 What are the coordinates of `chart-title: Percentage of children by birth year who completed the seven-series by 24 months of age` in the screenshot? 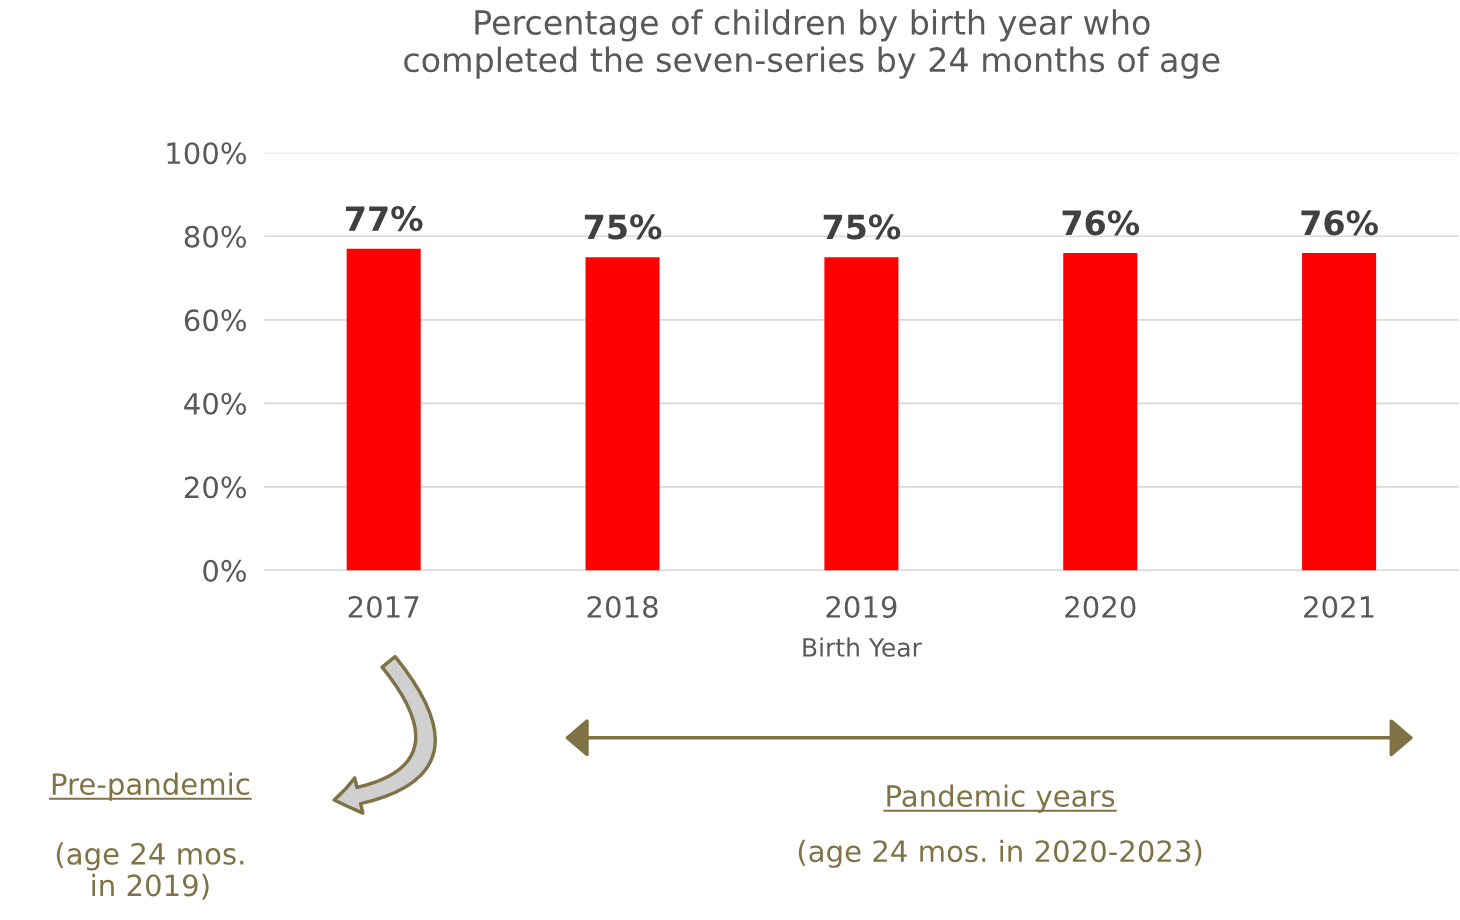 It's located at (812, 44).